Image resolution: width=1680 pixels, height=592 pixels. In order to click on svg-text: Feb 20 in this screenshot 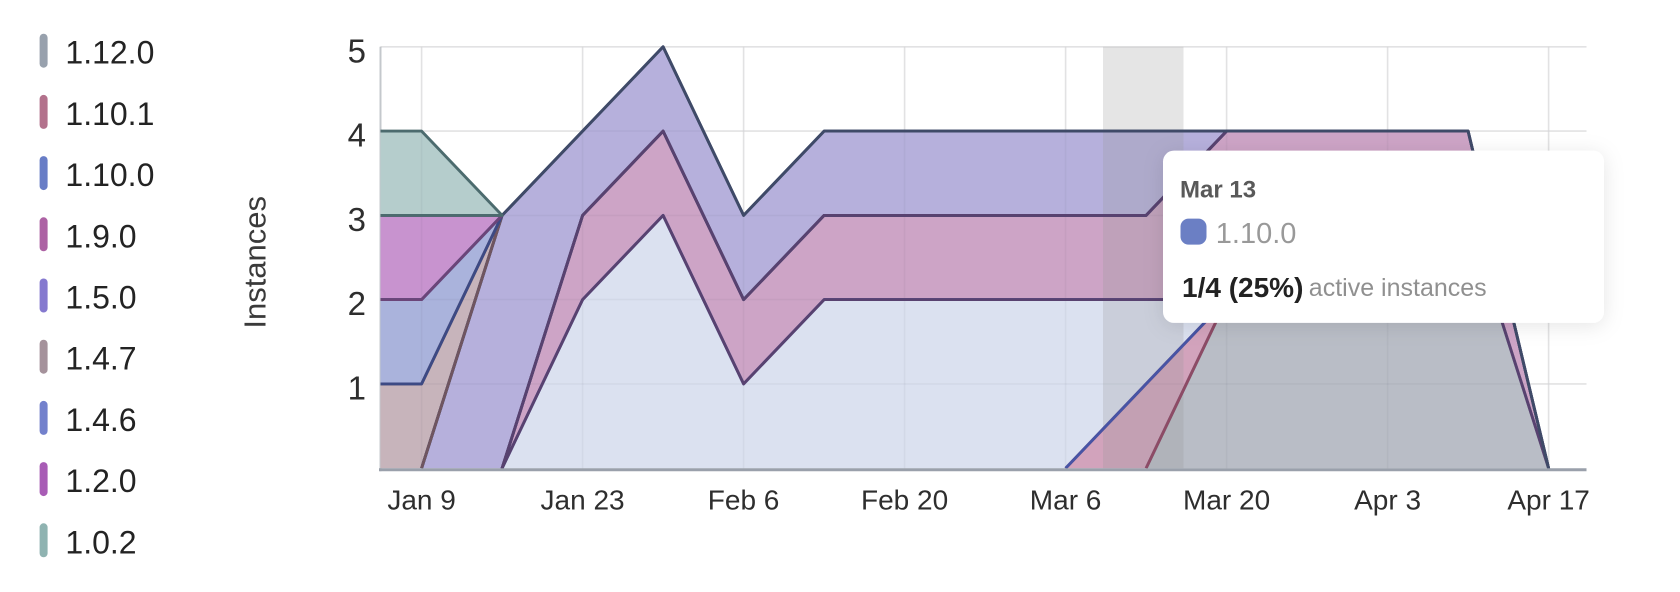, I will do `click(904, 500)`.